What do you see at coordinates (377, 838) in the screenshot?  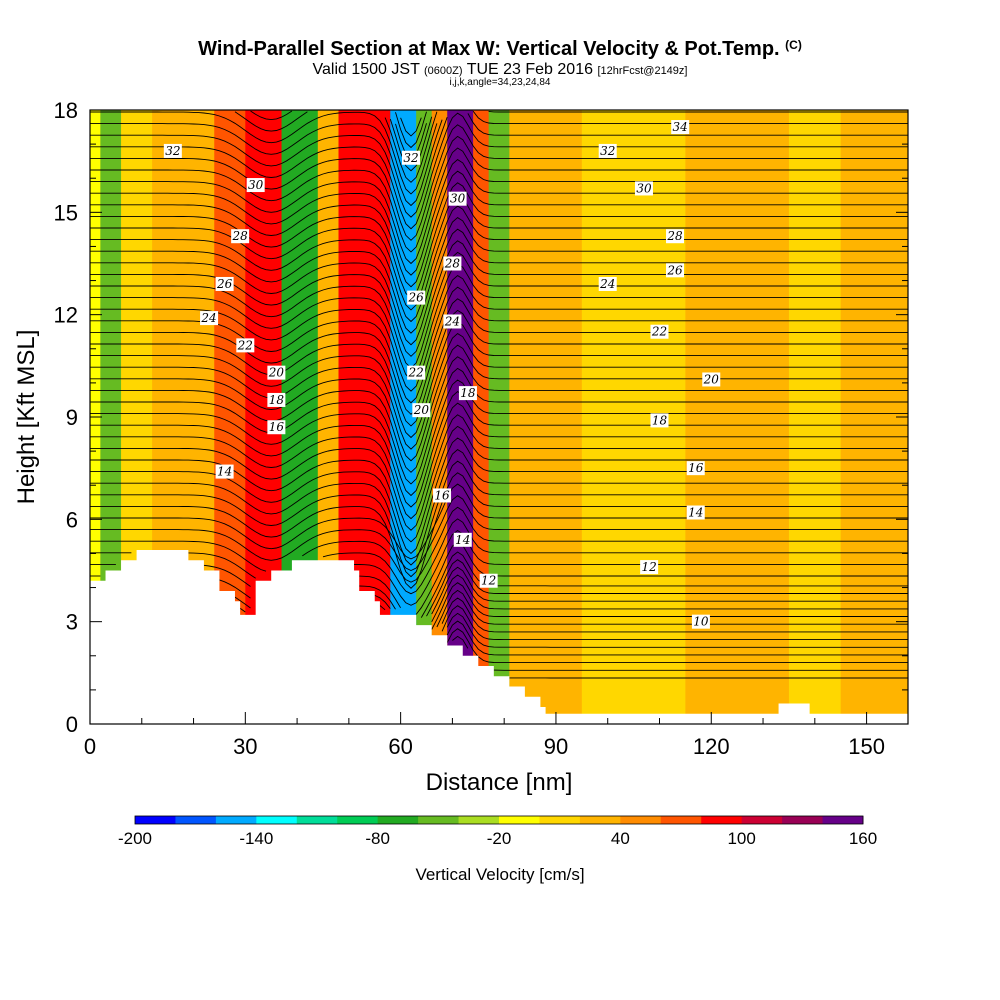 I see `colorbar-tick-label: -80` at bounding box center [377, 838].